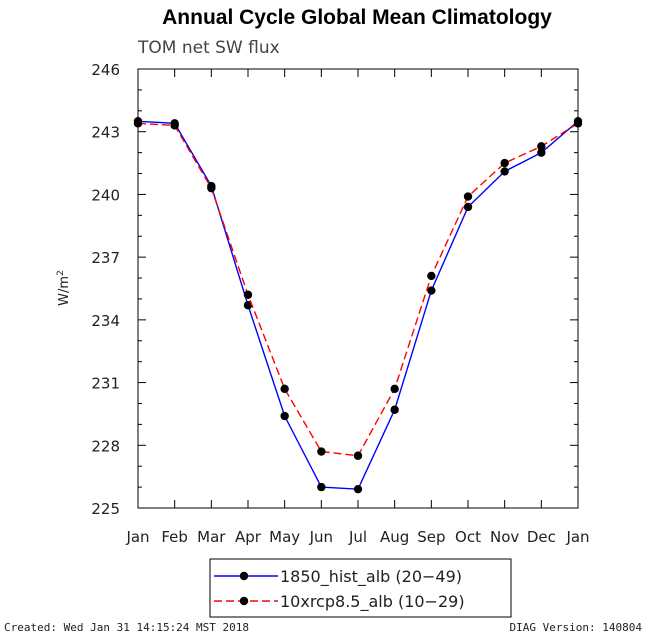 This screenshot has width=647, height=635. What do you see at coordinates (211, 537) in the screenshot?
I see `x-tick-label: Mar` at bounding box center [211, 537].